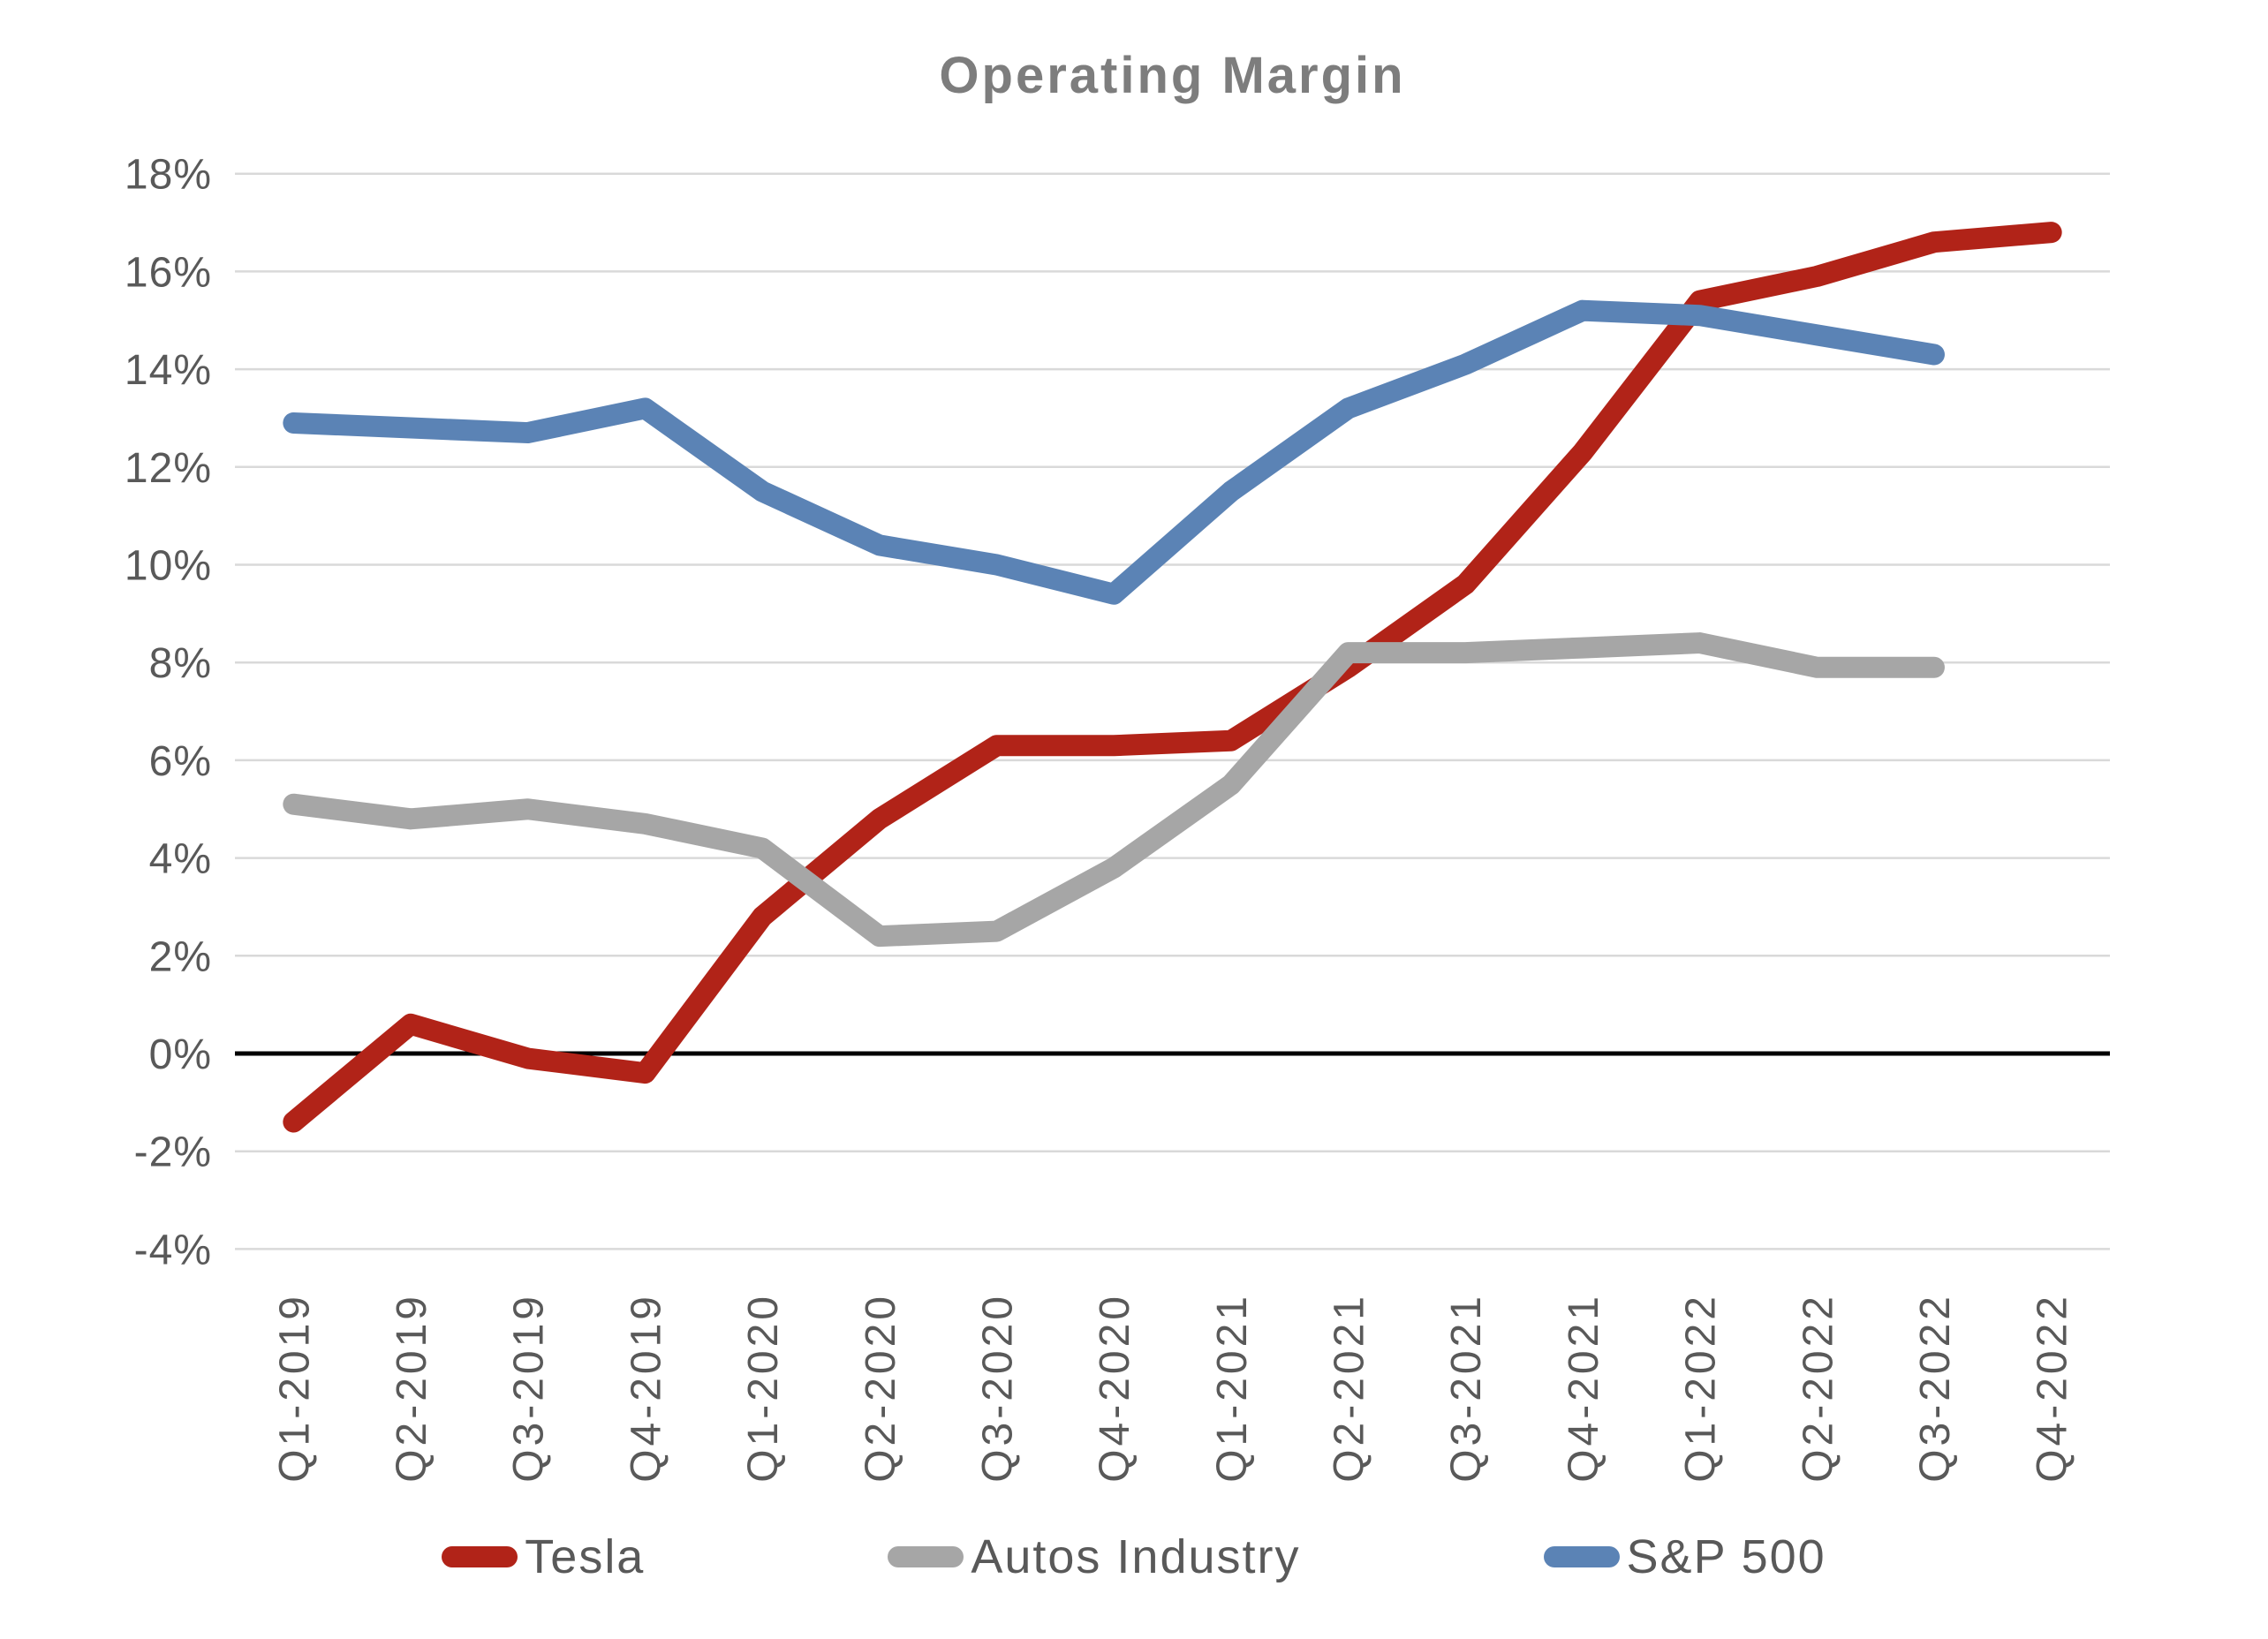 This screenshot has width=2268, height=1639. I want to click on legend-label-autos-industry: Autos Industry, so click(1136, 1556).